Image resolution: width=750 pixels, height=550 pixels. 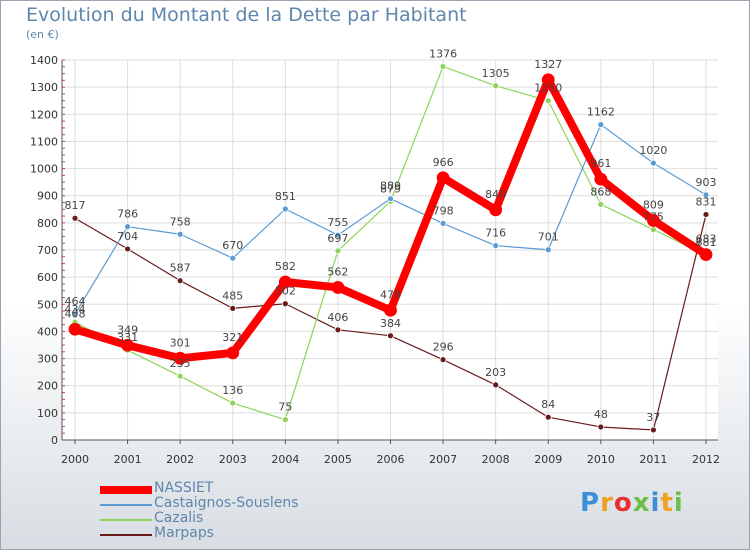 What do you see at coordinates (600, 163) in the screenshot?
I see `data-label-nassiet: 961` at bounding box center [600, 163].